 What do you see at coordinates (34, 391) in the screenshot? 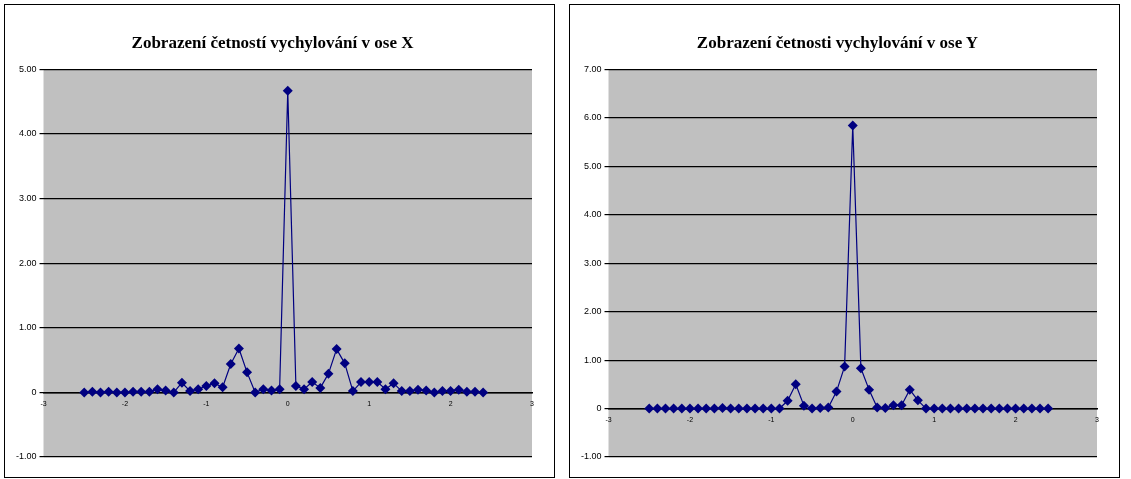
I see `y-tick-label: 0` at bounding box center [34, 391].